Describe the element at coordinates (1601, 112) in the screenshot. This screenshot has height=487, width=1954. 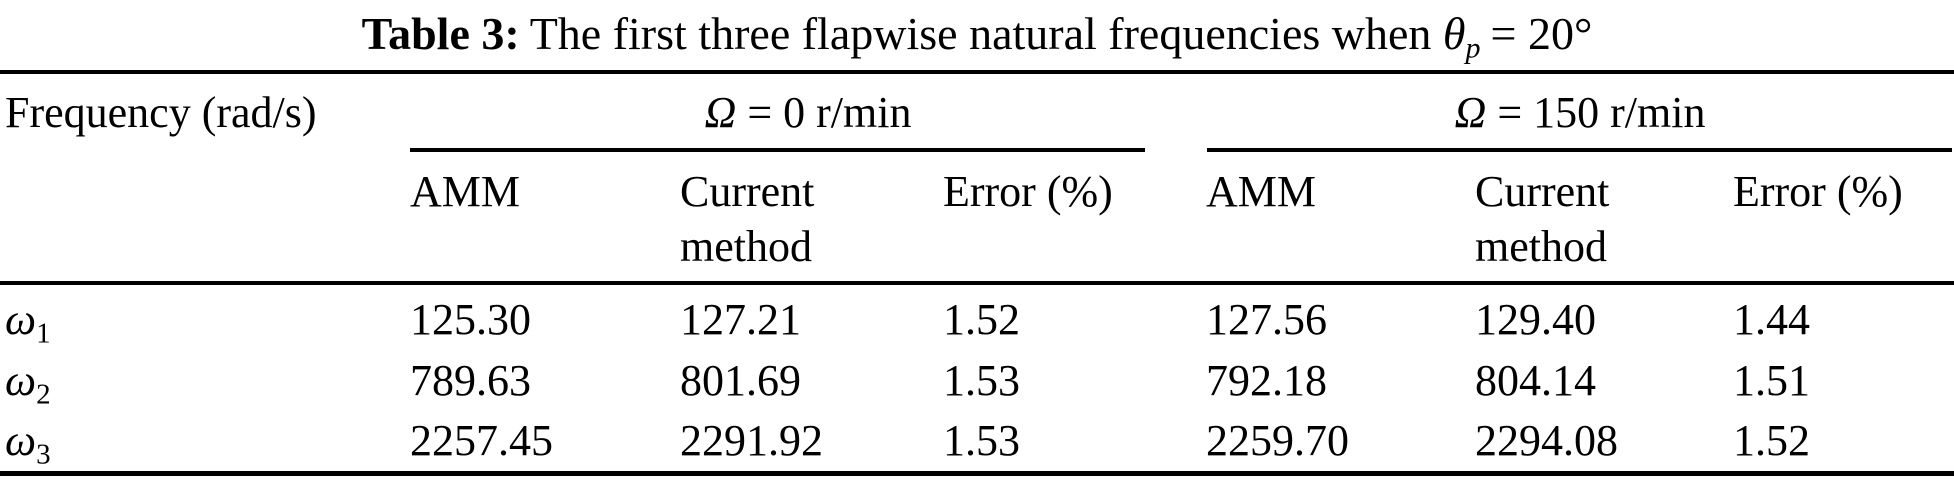
I see `group-header-omega-150-value: = 150 r/min` at that location.